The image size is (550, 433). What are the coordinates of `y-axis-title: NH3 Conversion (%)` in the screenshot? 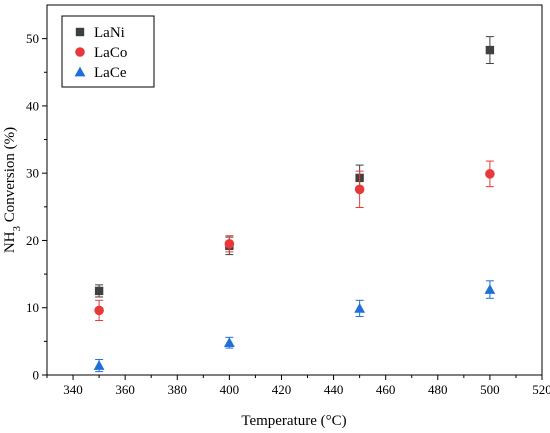 It's located at (12, 190).